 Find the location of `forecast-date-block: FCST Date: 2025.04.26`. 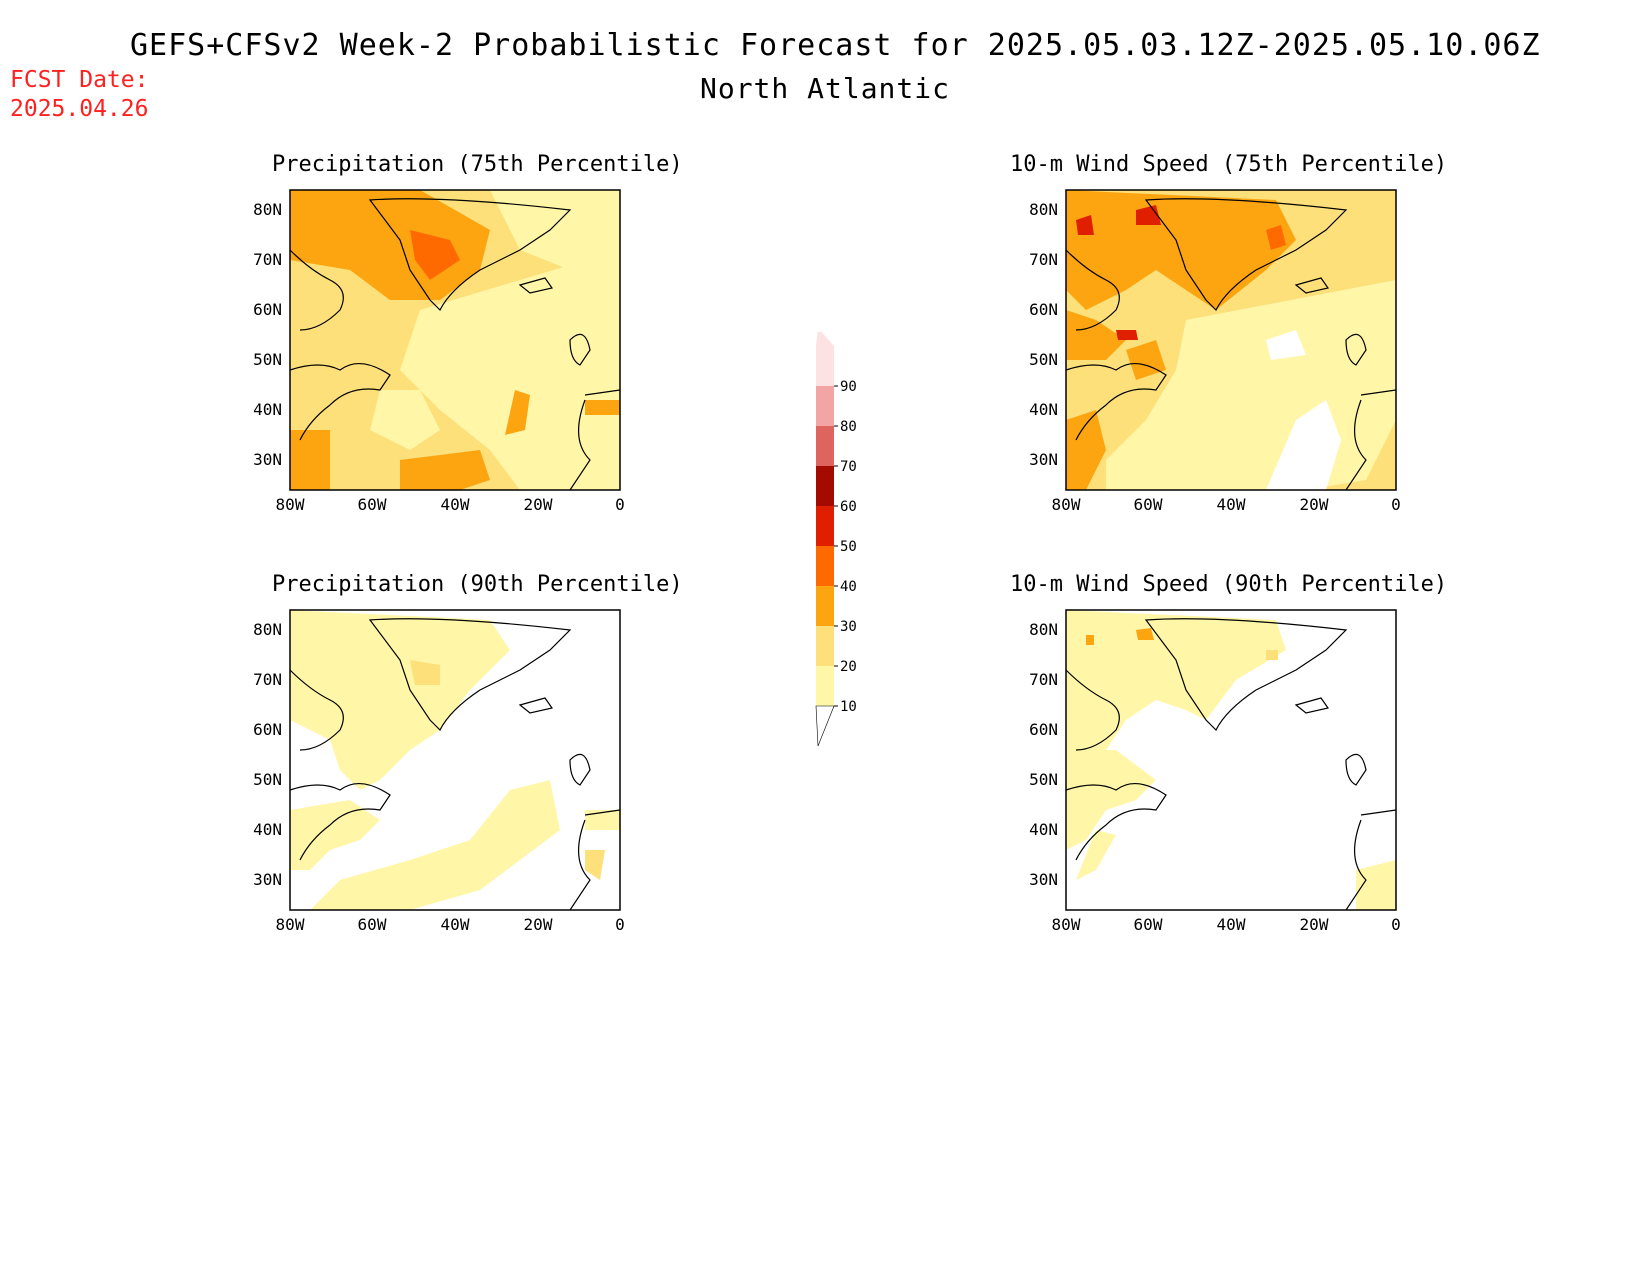

forecast-date-block: FCST Date: 2025.04.26 is located at coordinates (79, 95).